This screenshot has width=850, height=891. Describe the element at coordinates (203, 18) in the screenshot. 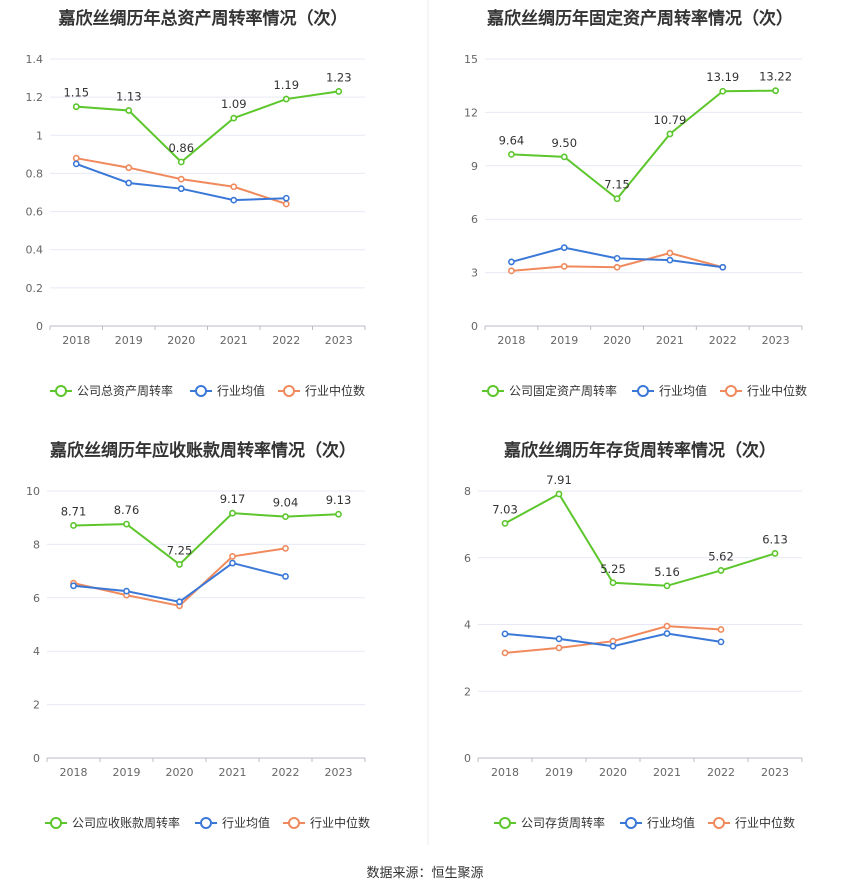

I see `chart-title: 嘉欣丝绸历年总资产周转率情况（次）` at that location.